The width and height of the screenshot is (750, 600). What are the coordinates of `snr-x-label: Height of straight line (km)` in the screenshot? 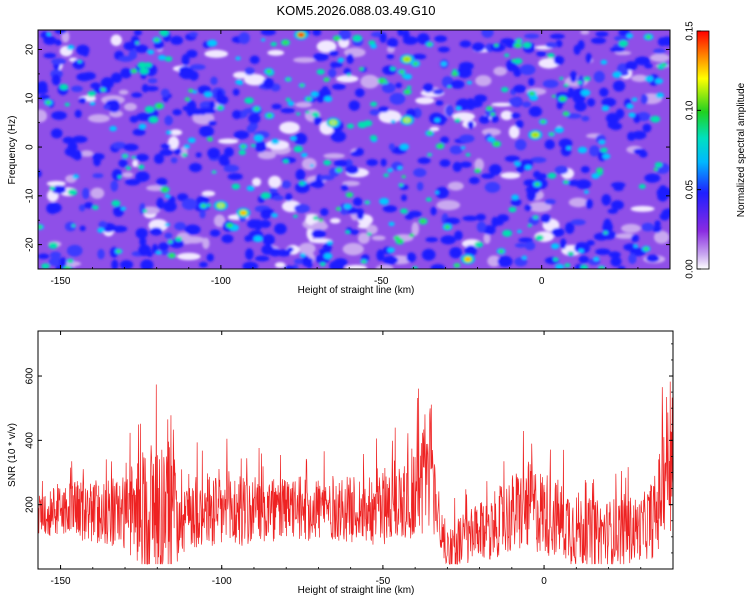 It's located at (356, 590).